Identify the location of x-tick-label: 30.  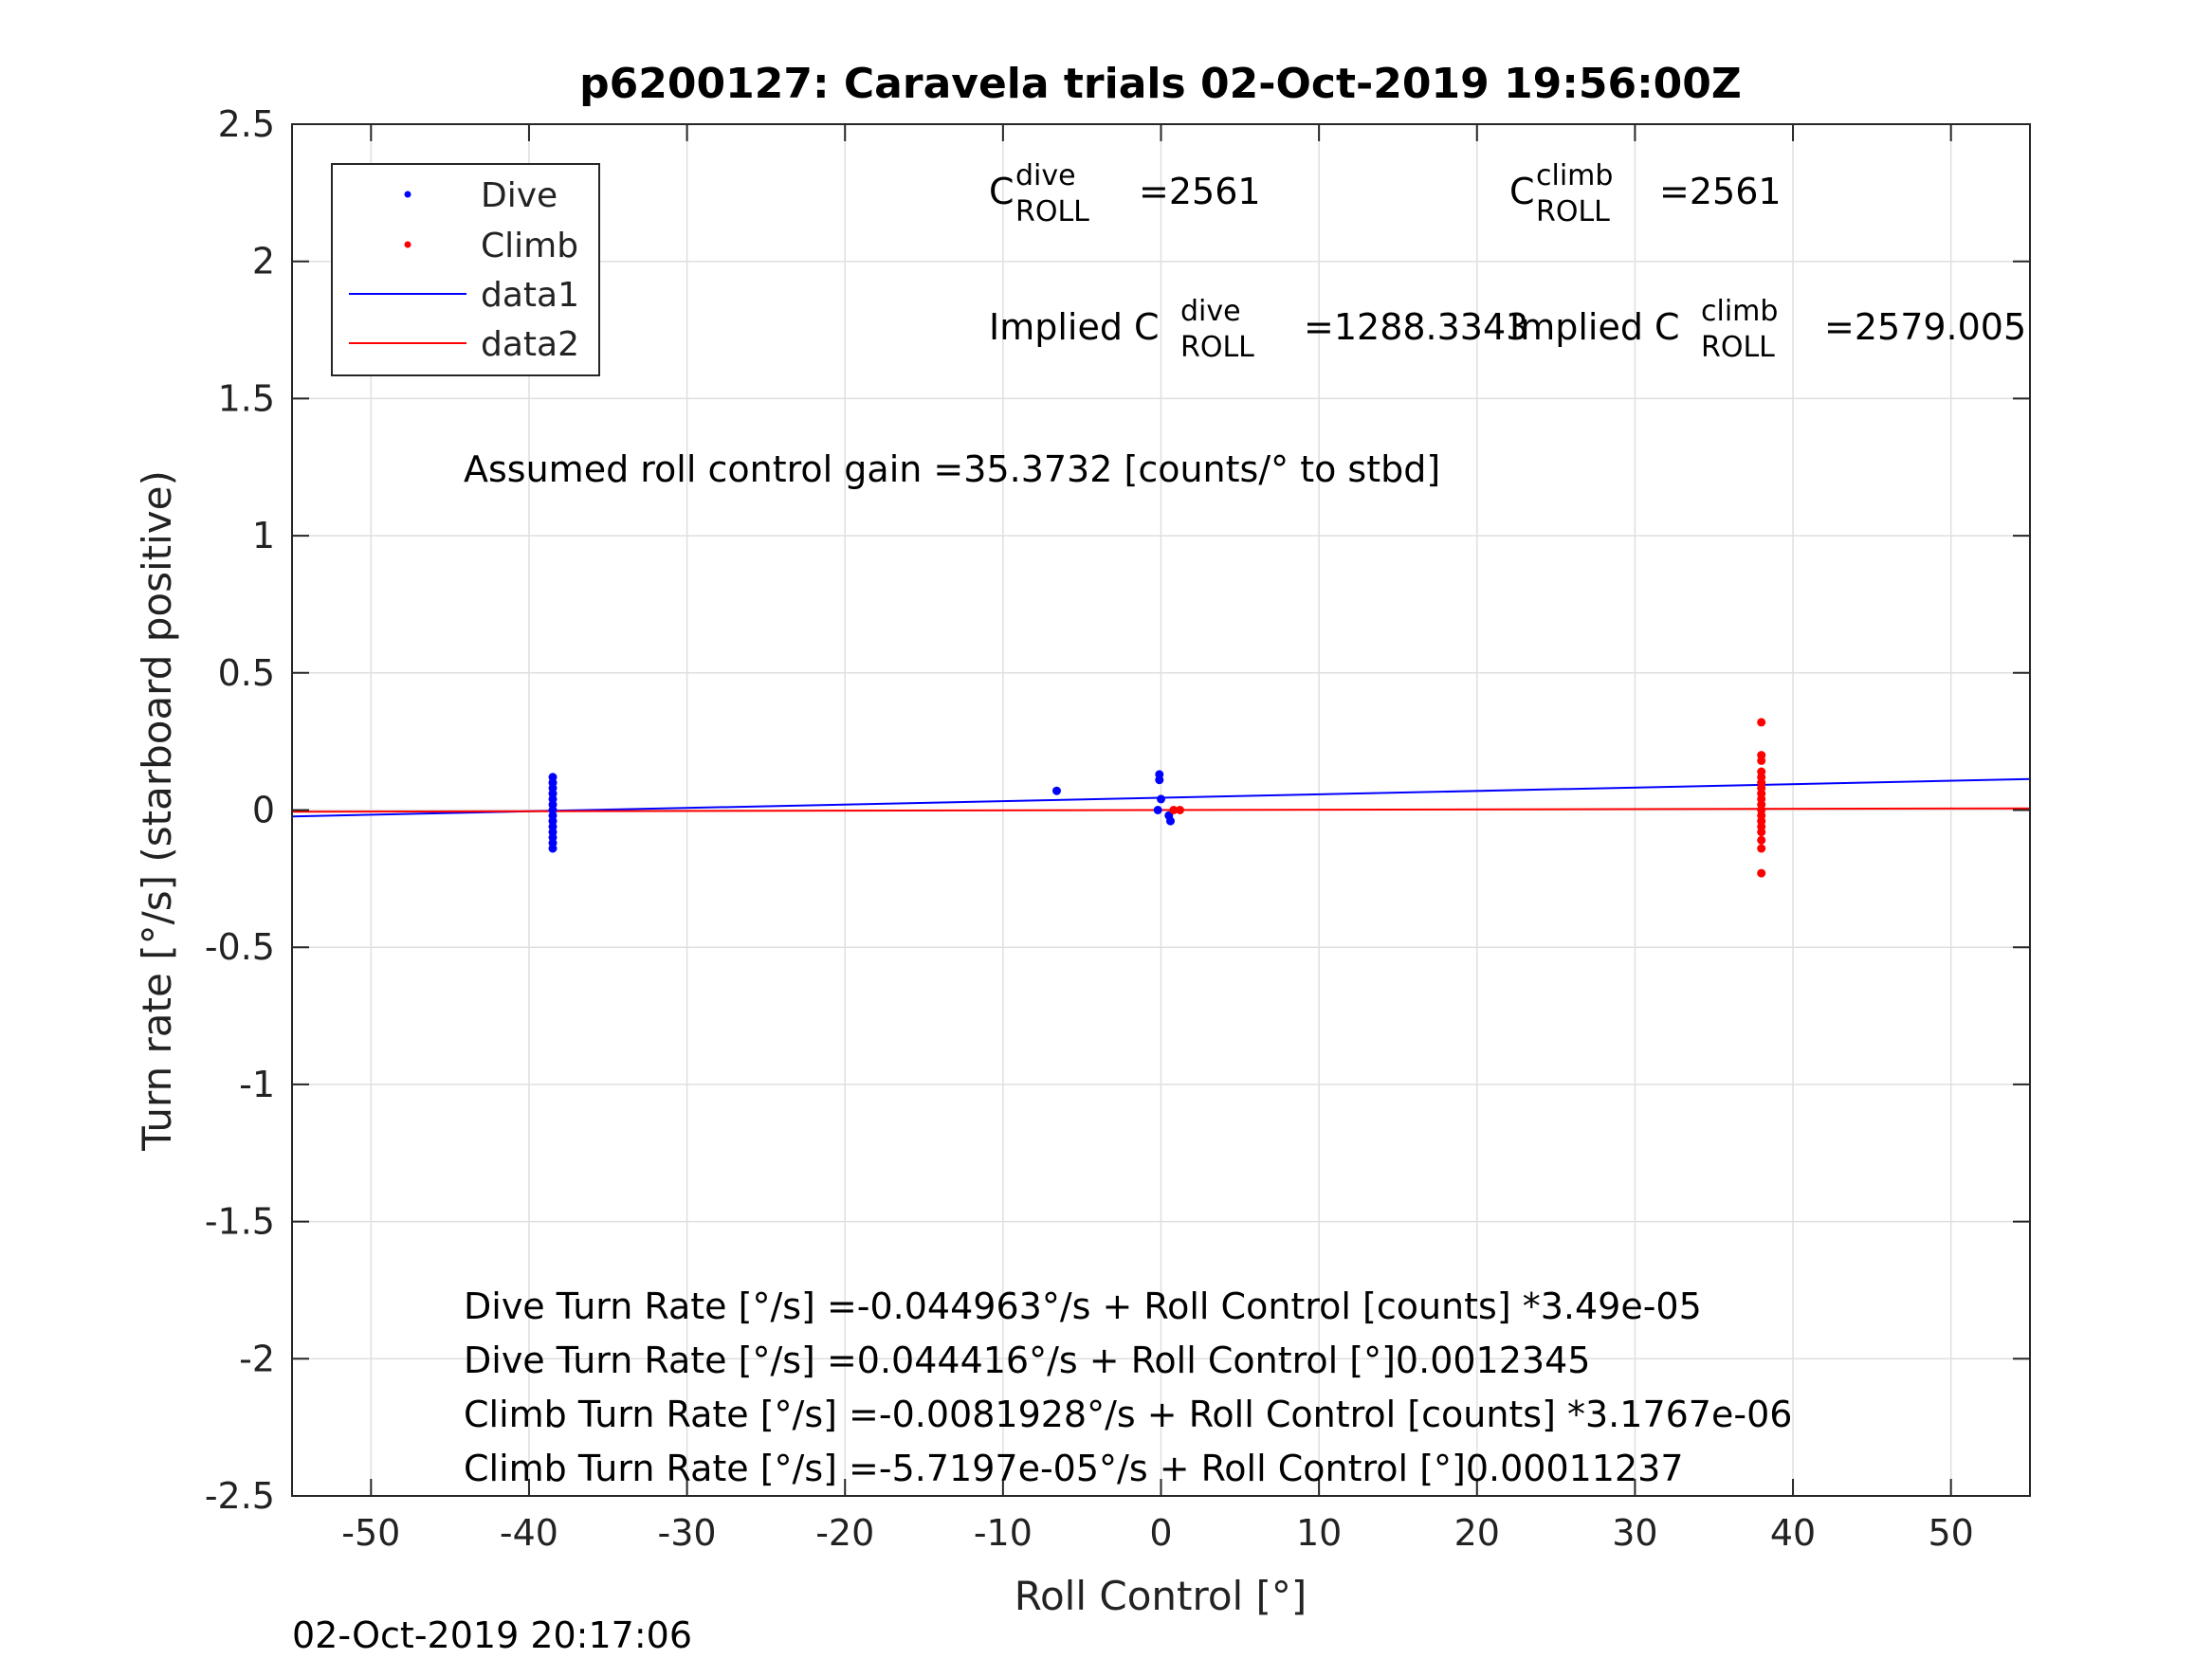
(1634, 1533).